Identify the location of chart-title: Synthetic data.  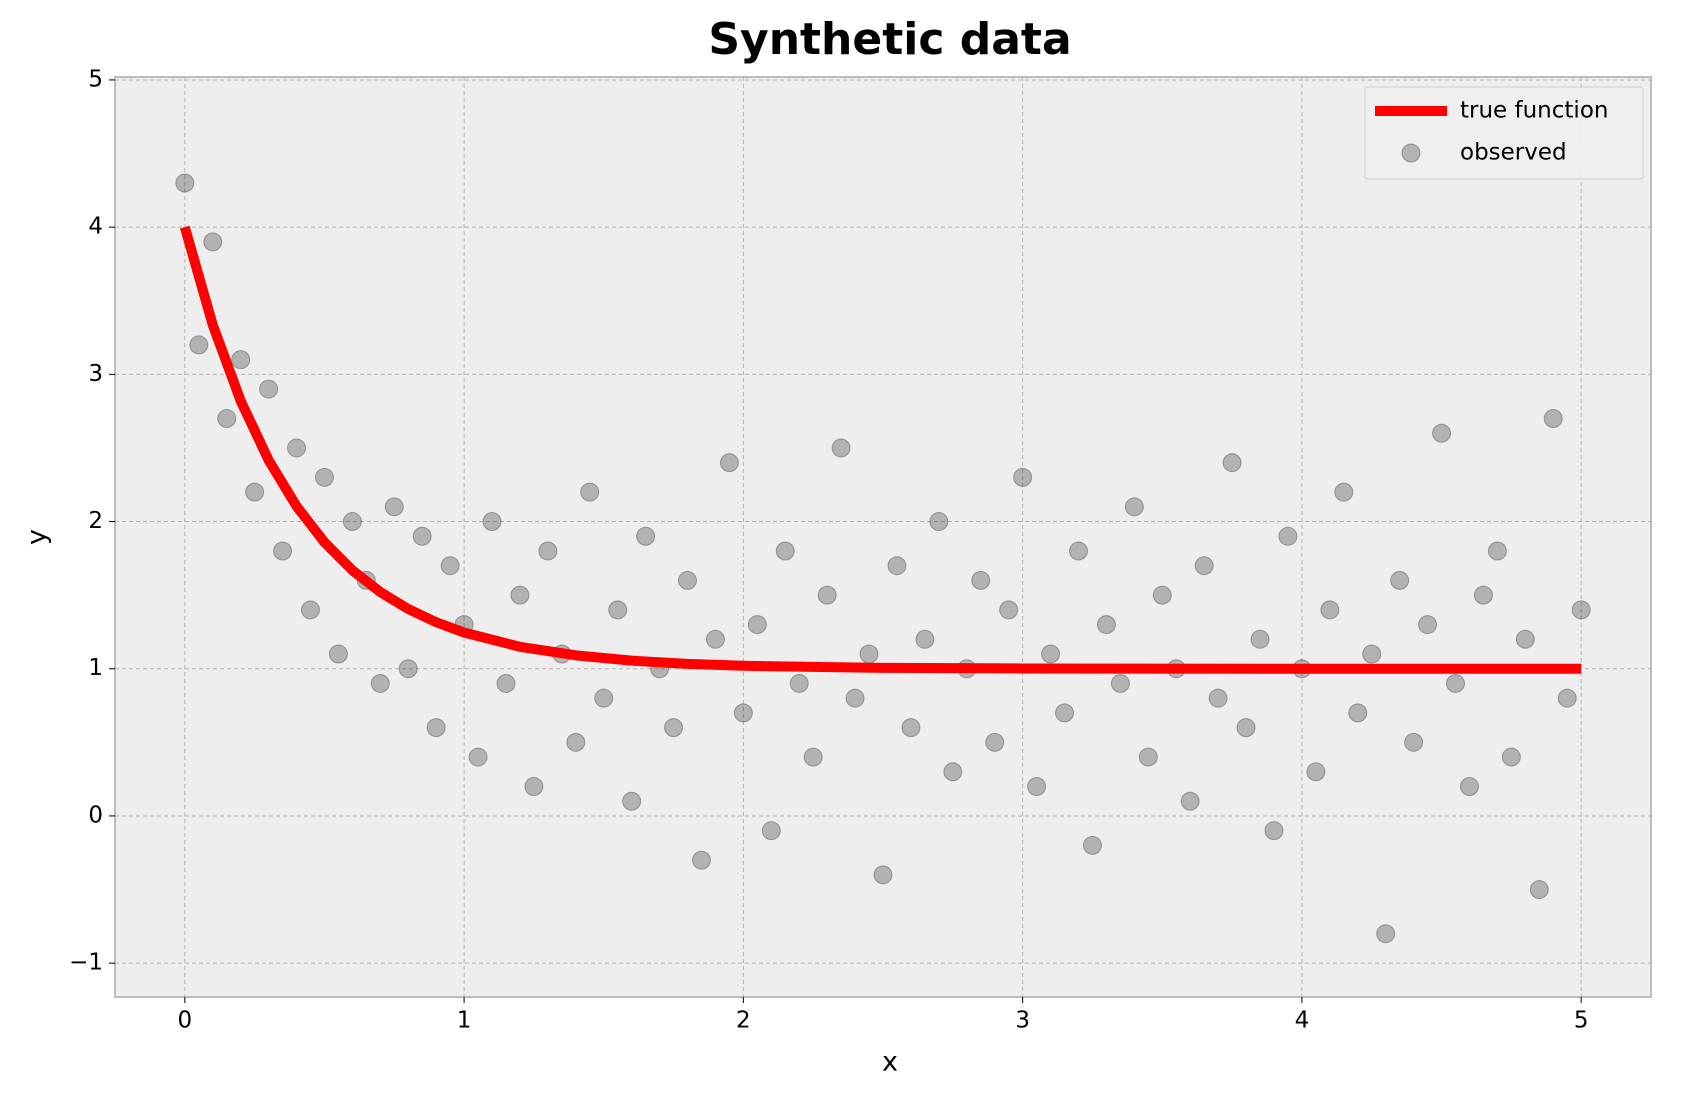
(889, 39).